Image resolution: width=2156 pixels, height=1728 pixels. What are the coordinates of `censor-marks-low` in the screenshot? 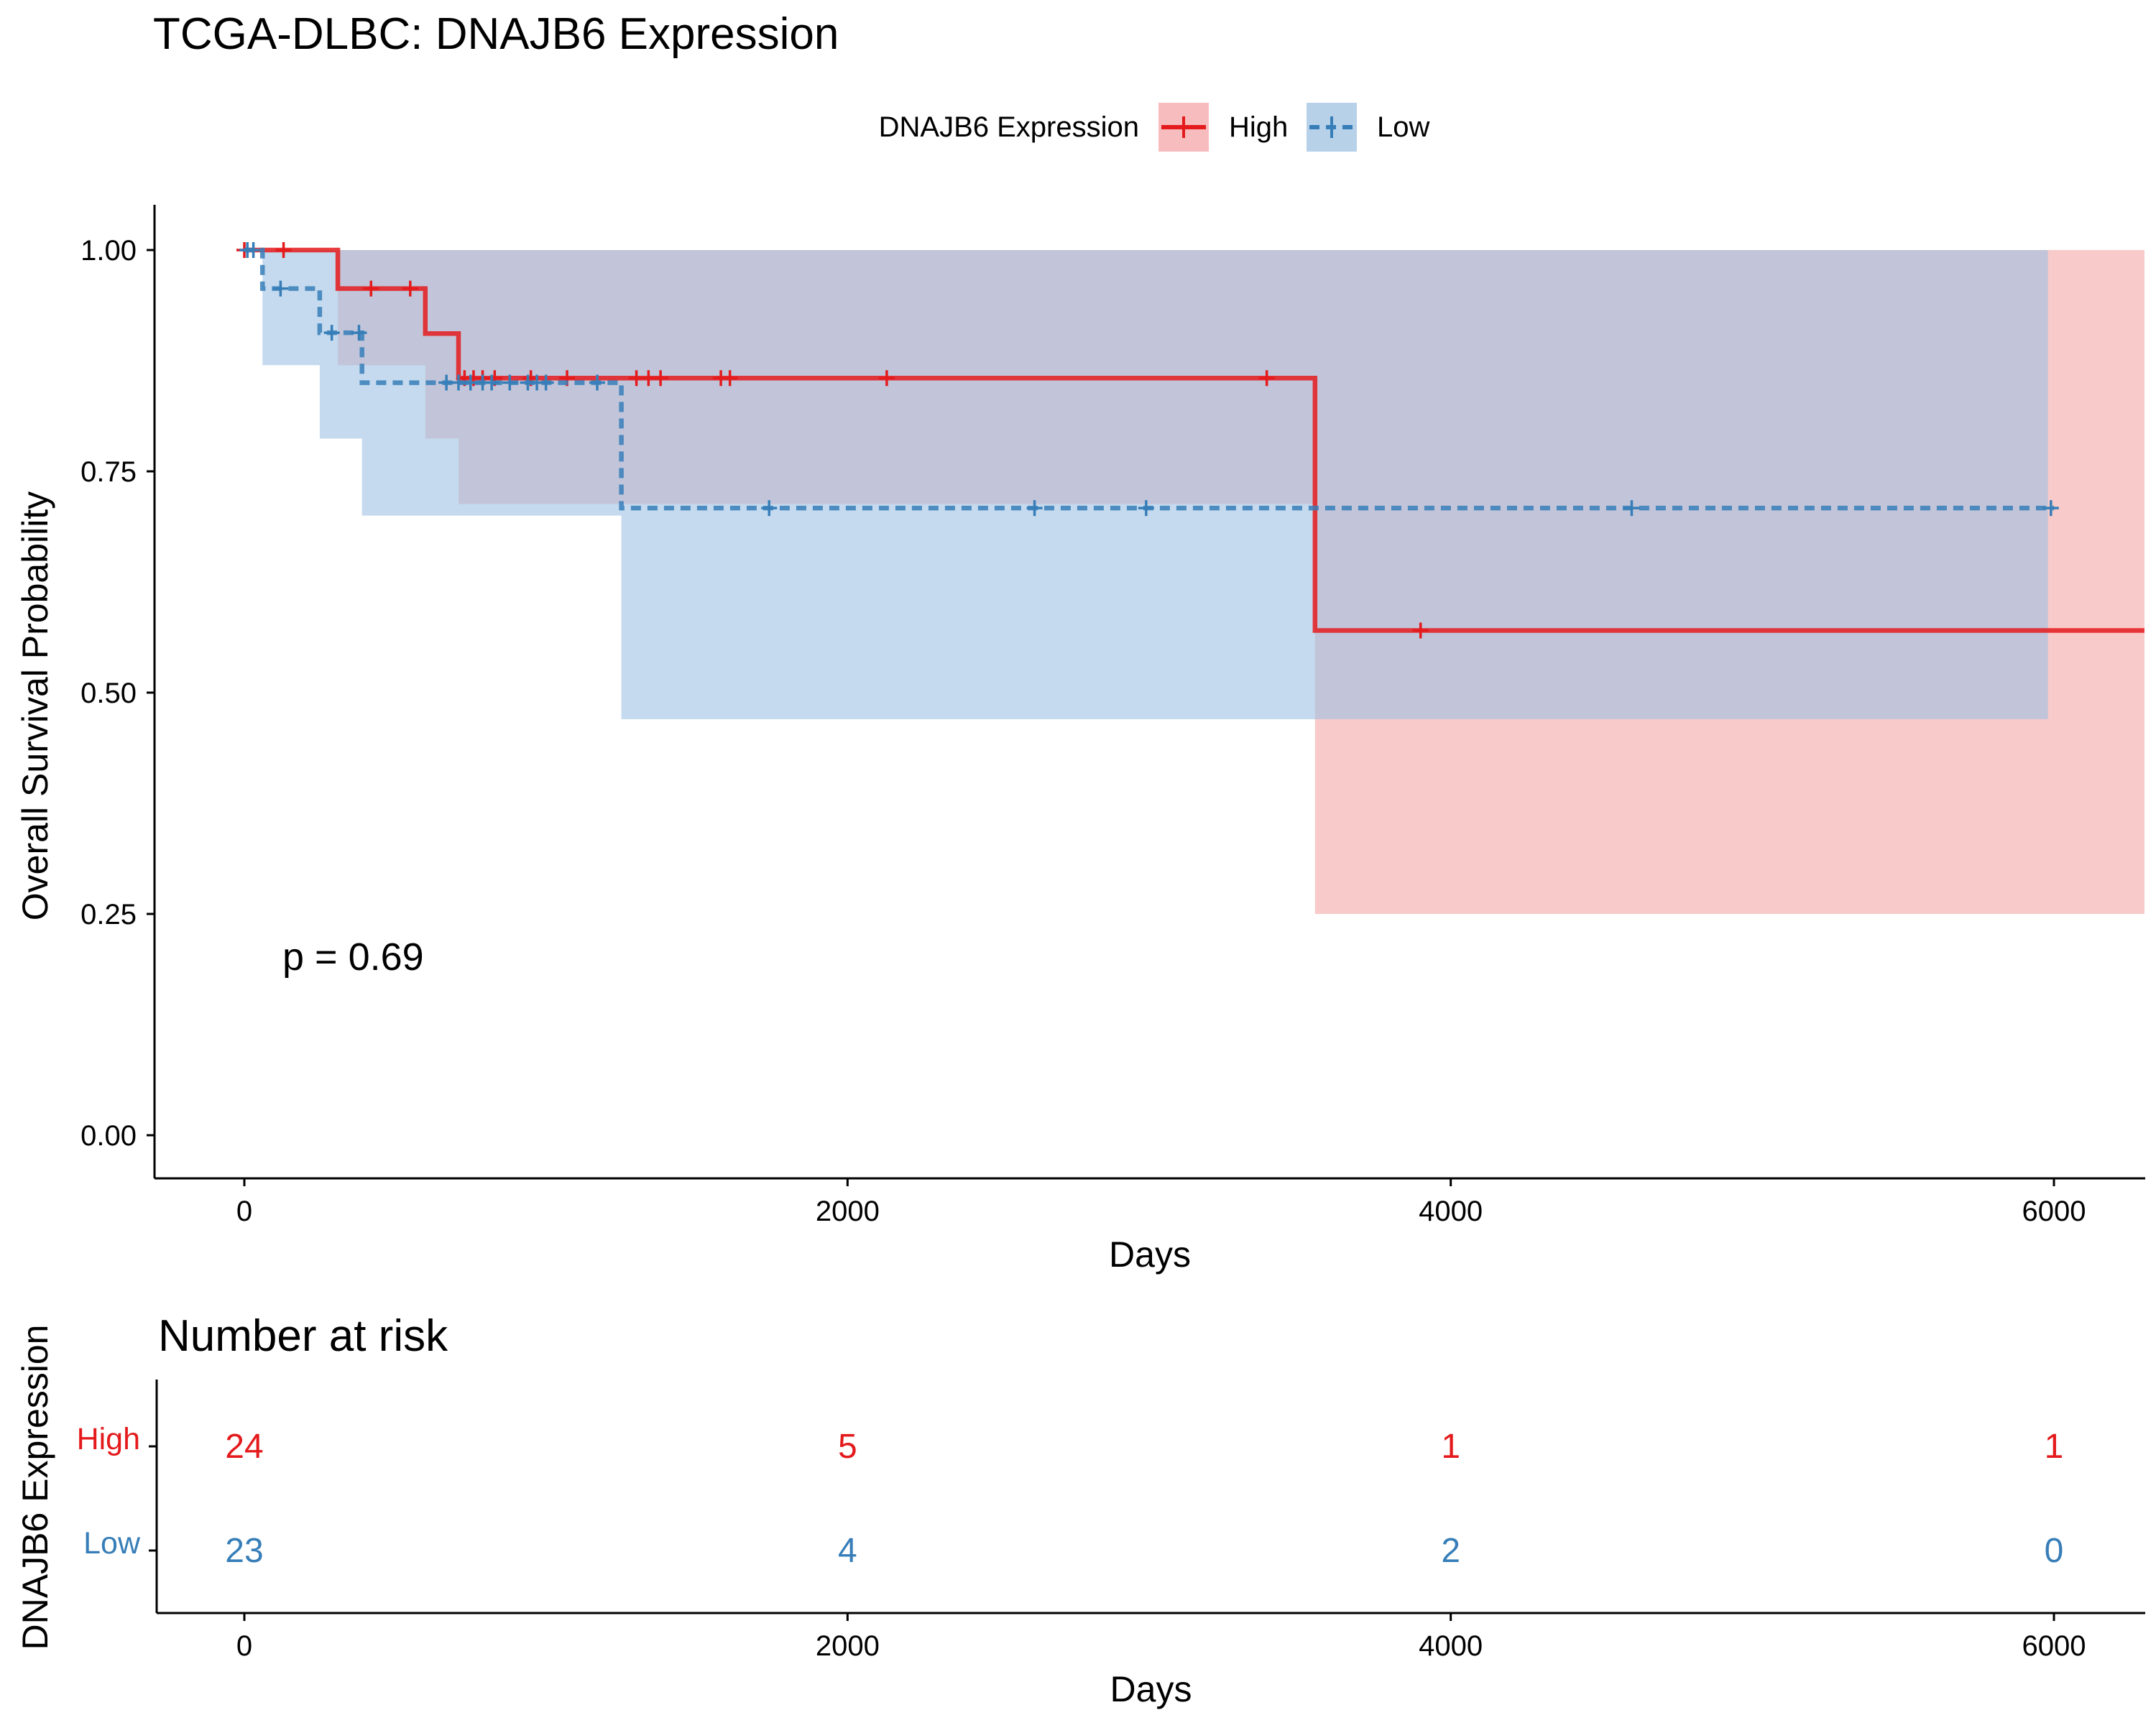 It's located at (1149, 379).